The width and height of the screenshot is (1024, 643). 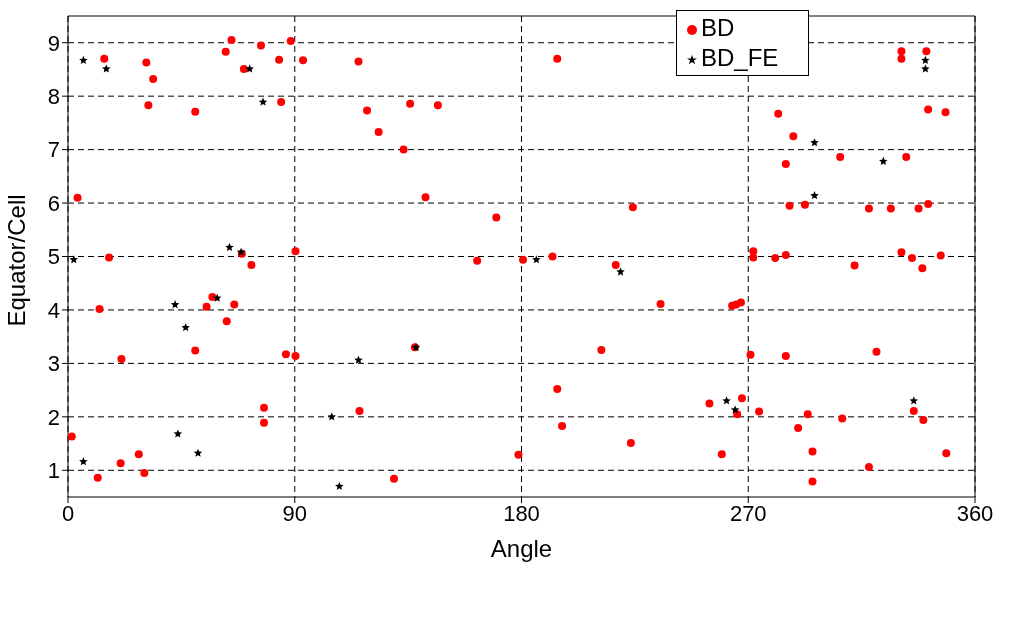 I want to click on y-axis-title: Equator/Cell, so click(x=16, y=260).